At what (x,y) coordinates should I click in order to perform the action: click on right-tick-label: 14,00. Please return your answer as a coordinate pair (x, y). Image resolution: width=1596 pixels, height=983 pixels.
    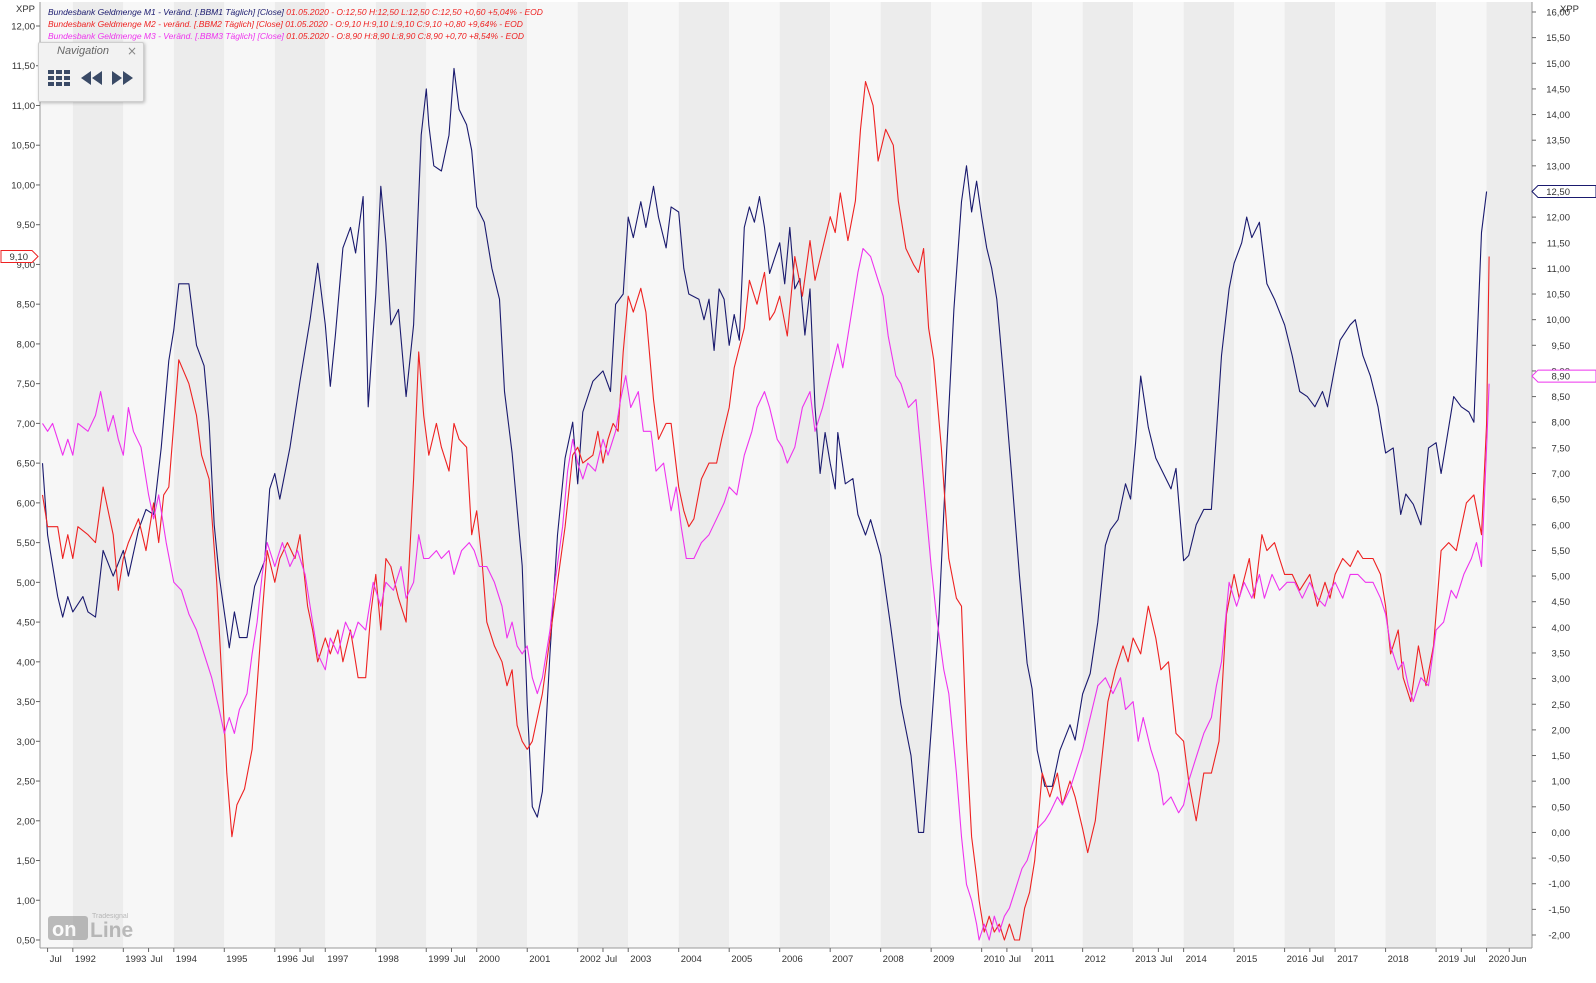
    Looking at the image, I should click on (1558, 115).